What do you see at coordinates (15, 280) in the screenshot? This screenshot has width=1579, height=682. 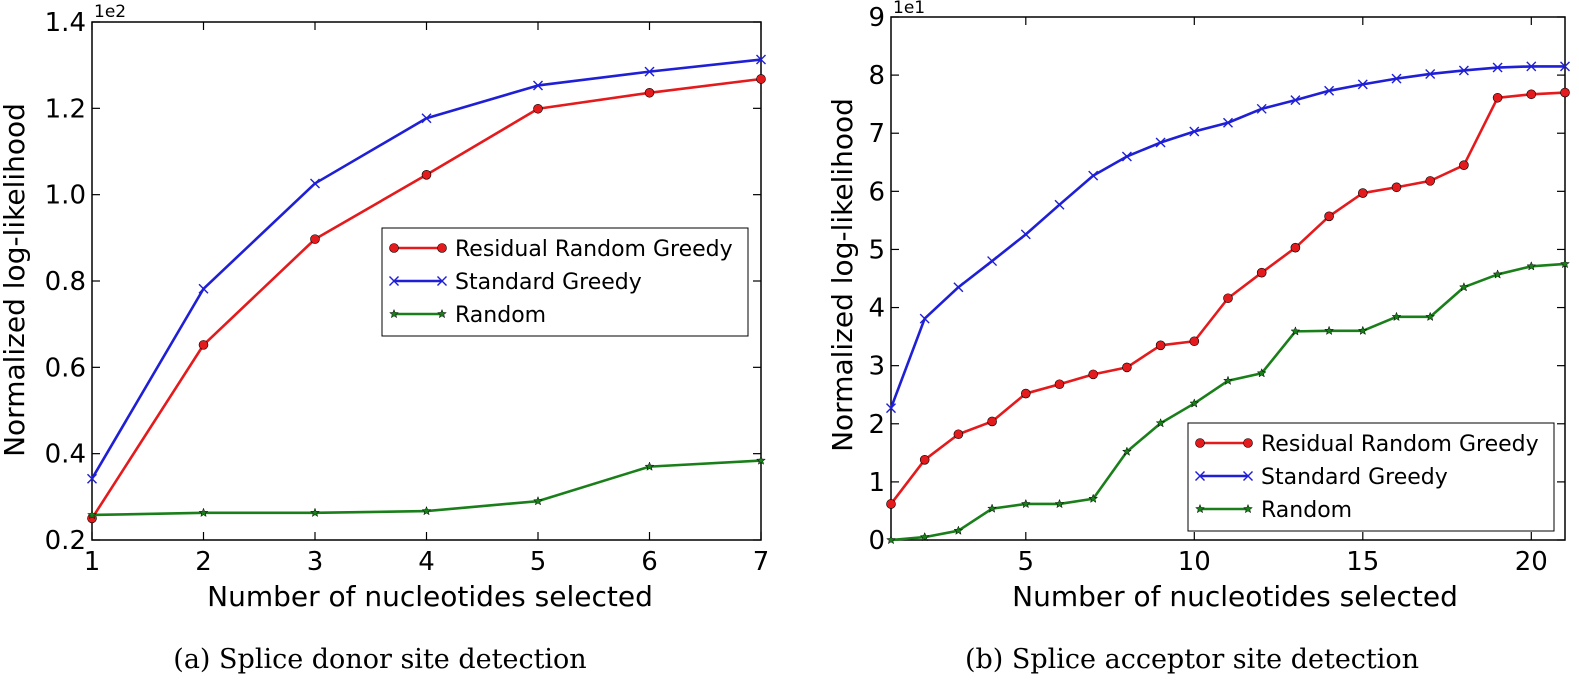 I see `y-axis-label: Normalized log-likelihood` at bounding box center [15, 280].